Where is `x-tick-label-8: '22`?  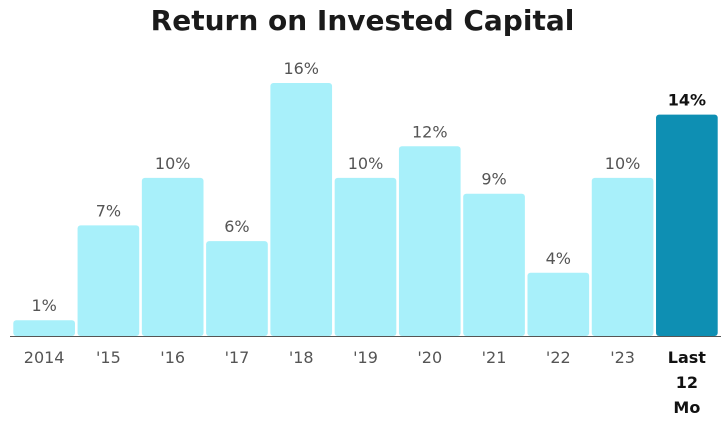
x-tick-label-8: '22 is located at coordinates (558, 357).